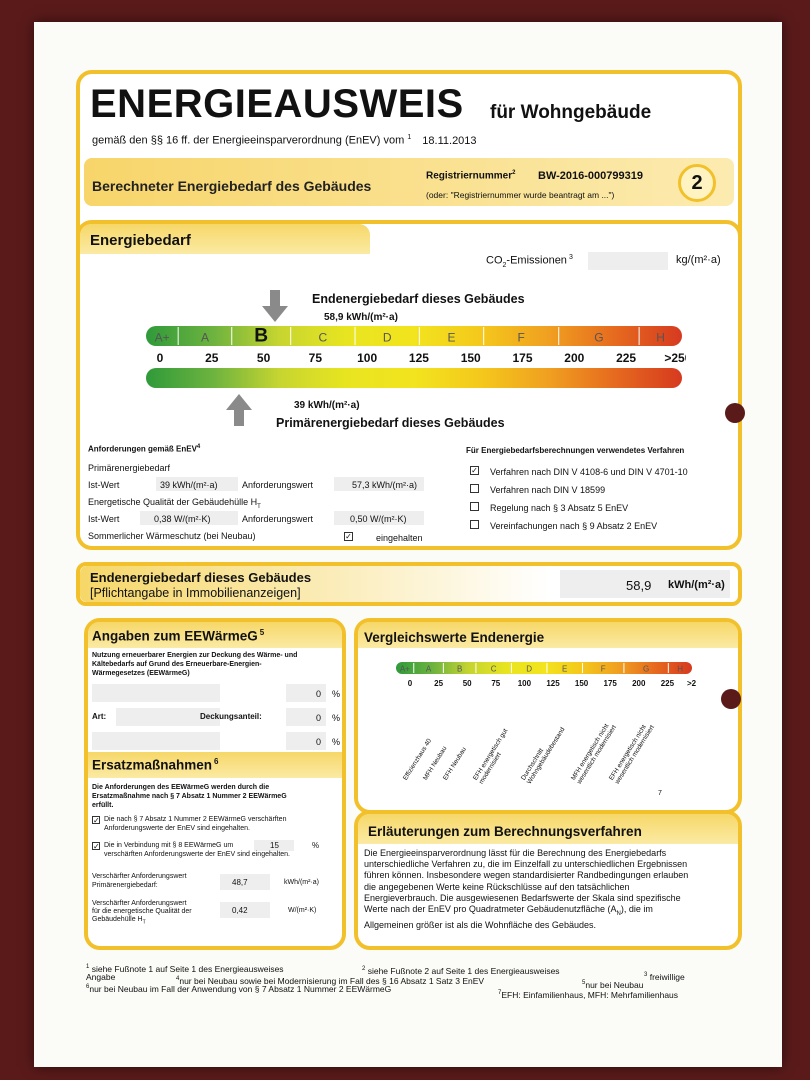 The image size is (810, 1080). I want to click on eewaerme-pct-1: 0, so click(318, 694).